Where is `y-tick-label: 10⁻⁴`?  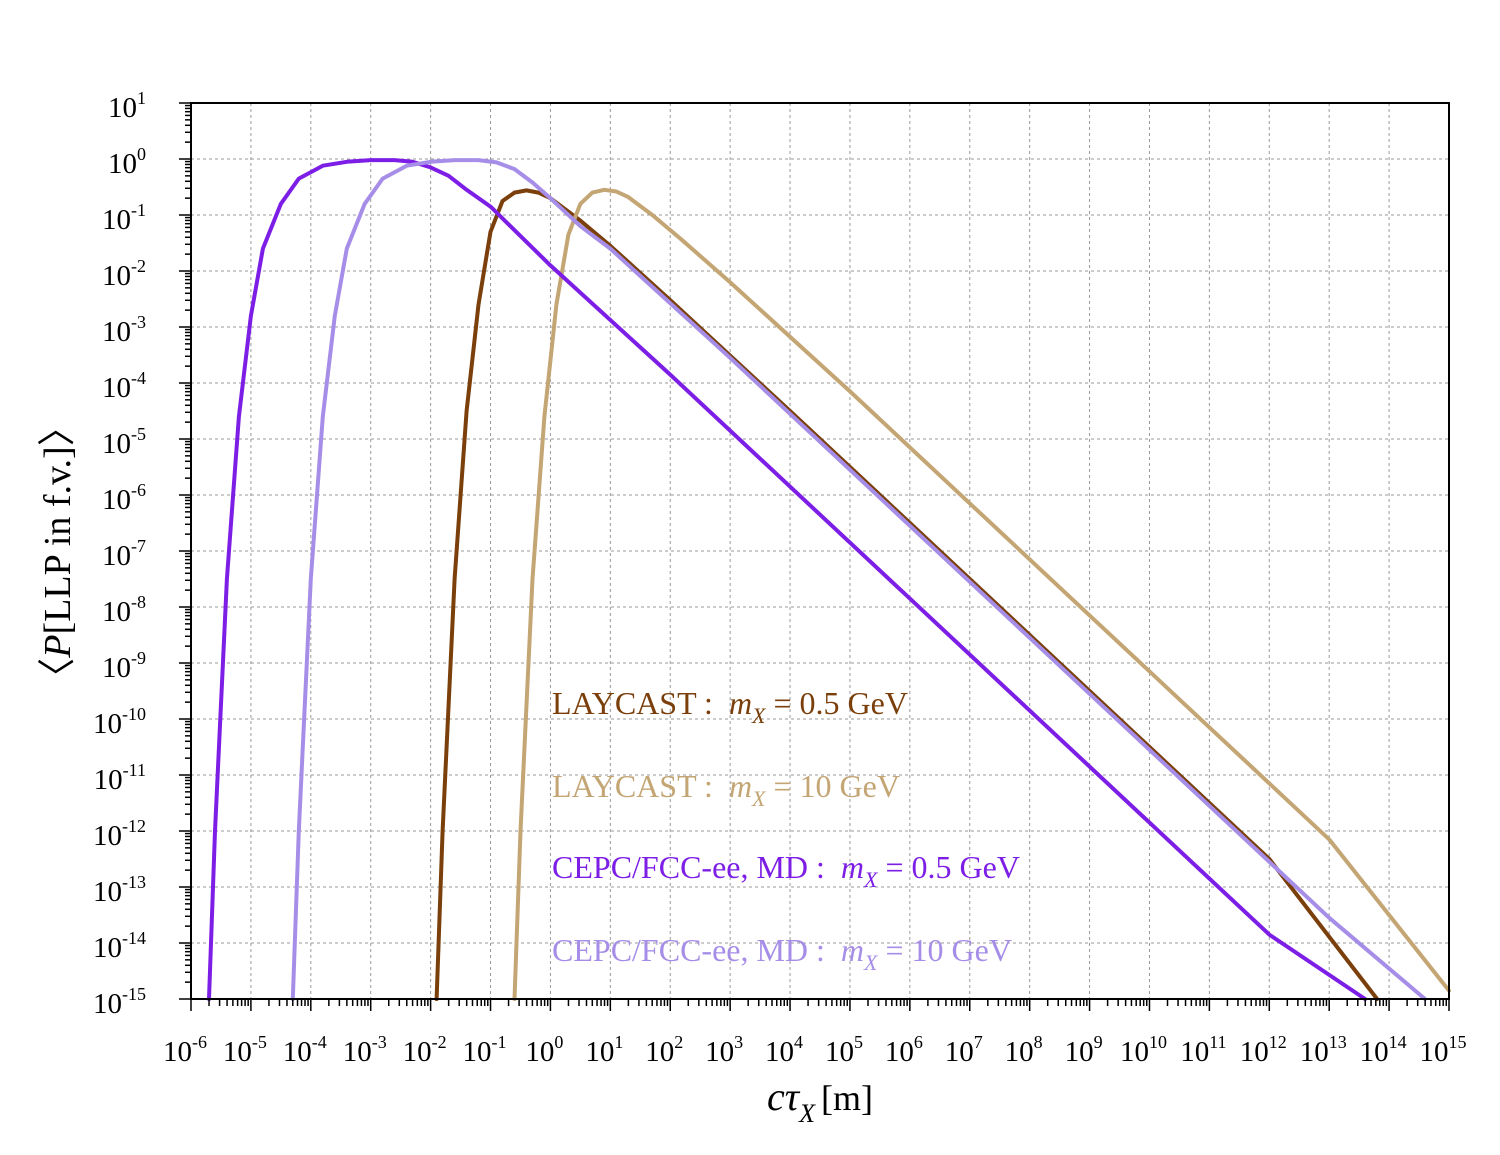 y-tick-label: 10⁻⁴ is located at coordinates (124, 386).